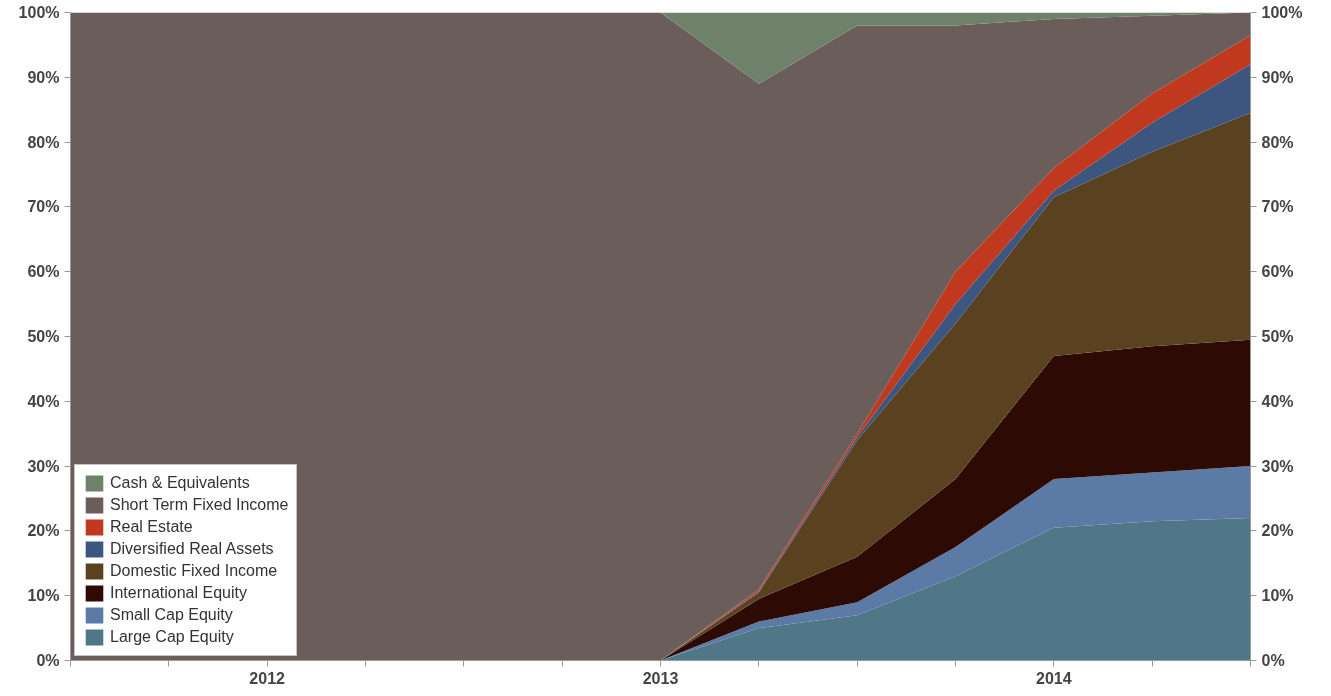 This screenshot has width=1331, height=696. I want to click on y-tick-label: 0%, so click(48, 660).